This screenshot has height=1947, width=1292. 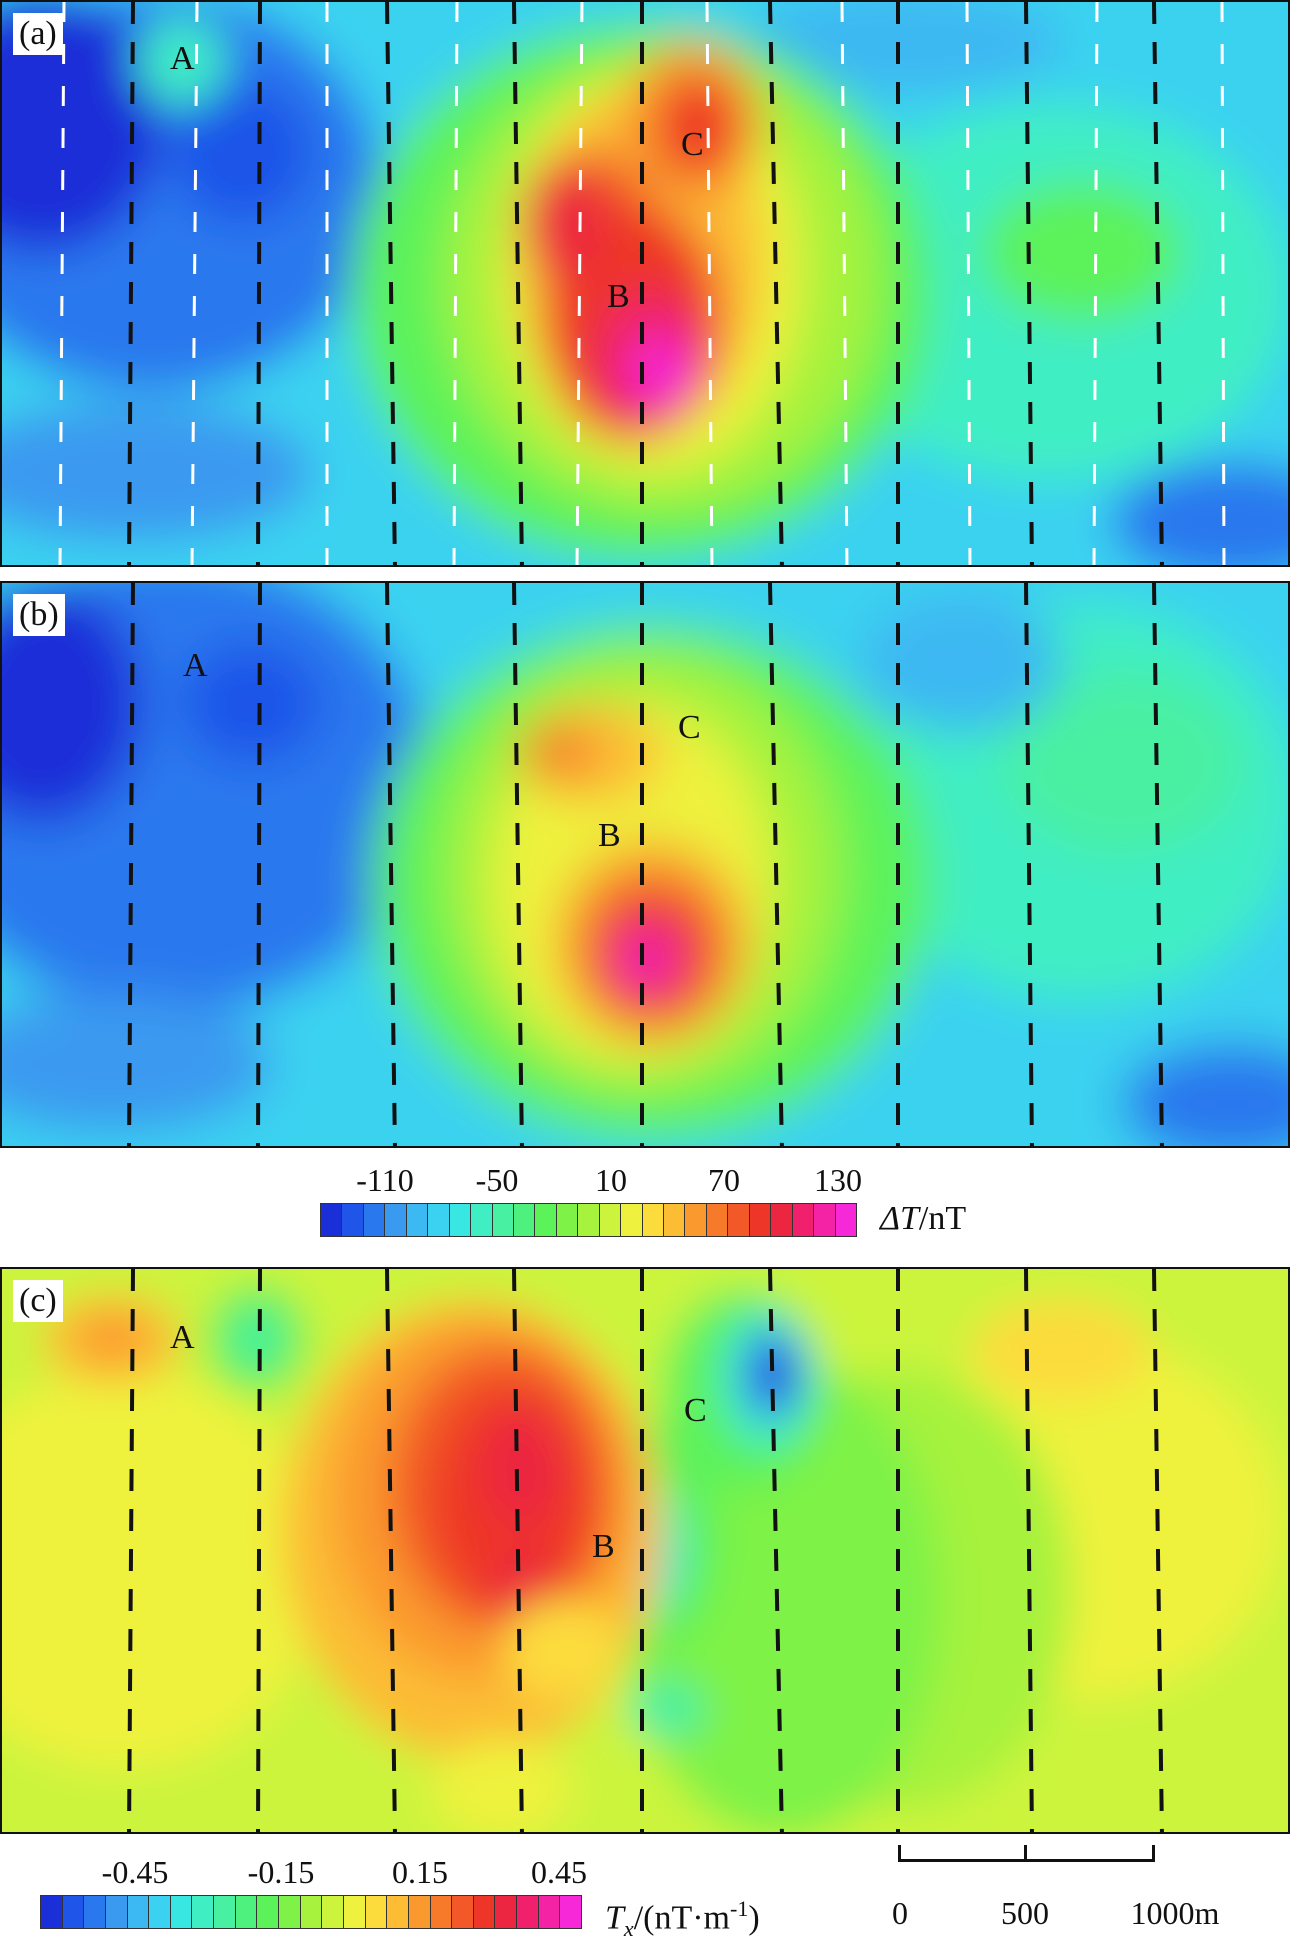 I want to click on unit-subscript: x, so click(x=628, y=1929).